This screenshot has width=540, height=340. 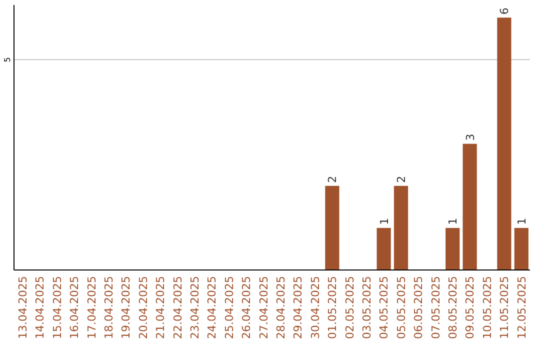 I want to click on x-tick-label: 29.04.2025, so click(x=298, y=307).